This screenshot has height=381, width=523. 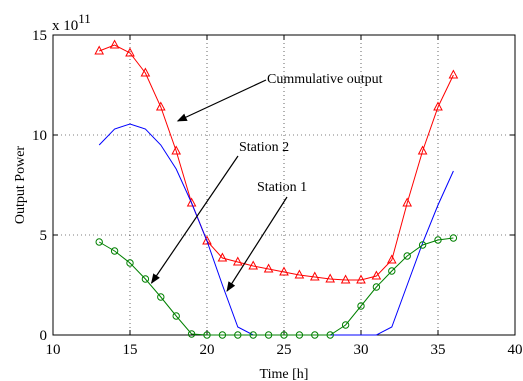 I want to click on y-axis-label: Output Power, so click(x=20, y=185).